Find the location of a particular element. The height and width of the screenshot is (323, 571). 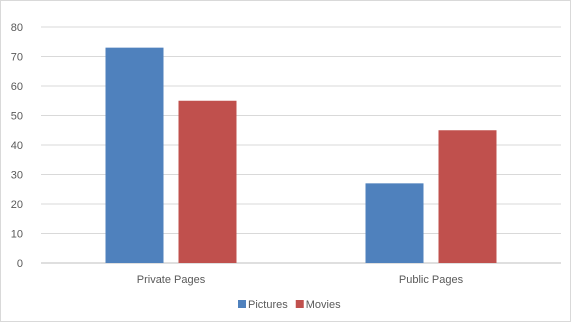

y-tick-label: 0 is located at coordinates (20, 264).